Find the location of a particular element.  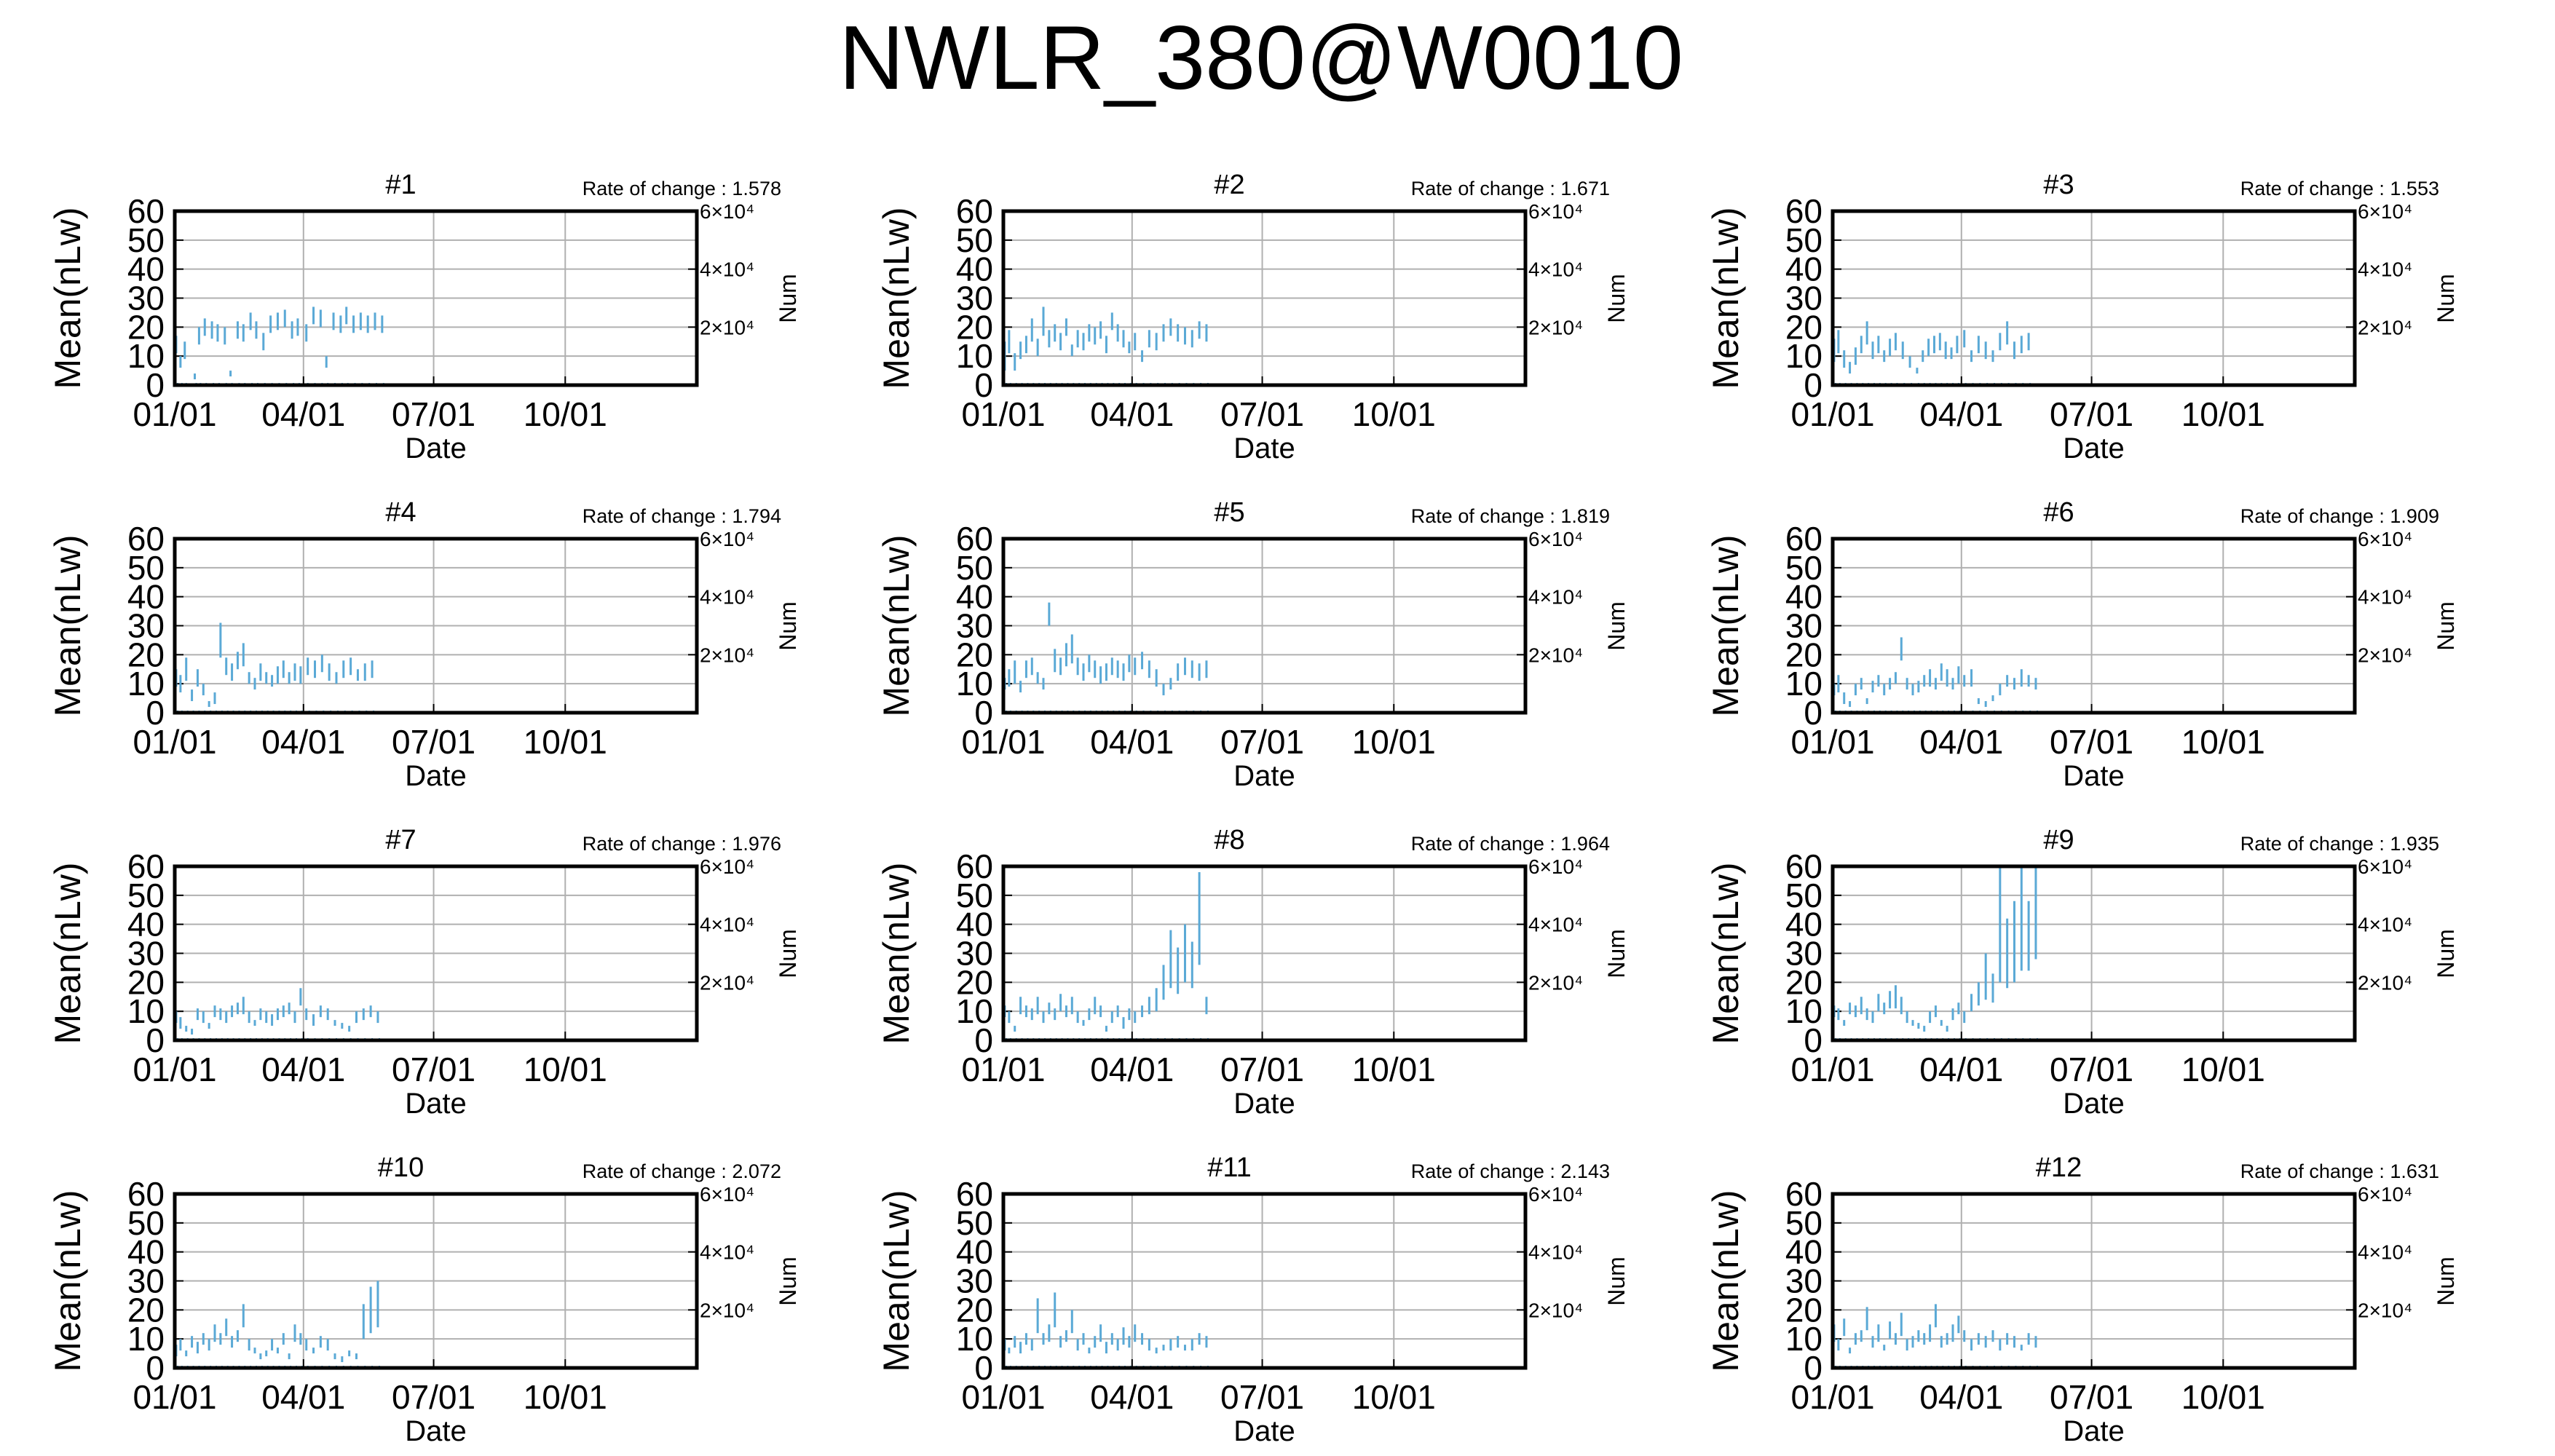

rate-of-change: Rate of change : 1.935 is located at coordinates (2339, 844).